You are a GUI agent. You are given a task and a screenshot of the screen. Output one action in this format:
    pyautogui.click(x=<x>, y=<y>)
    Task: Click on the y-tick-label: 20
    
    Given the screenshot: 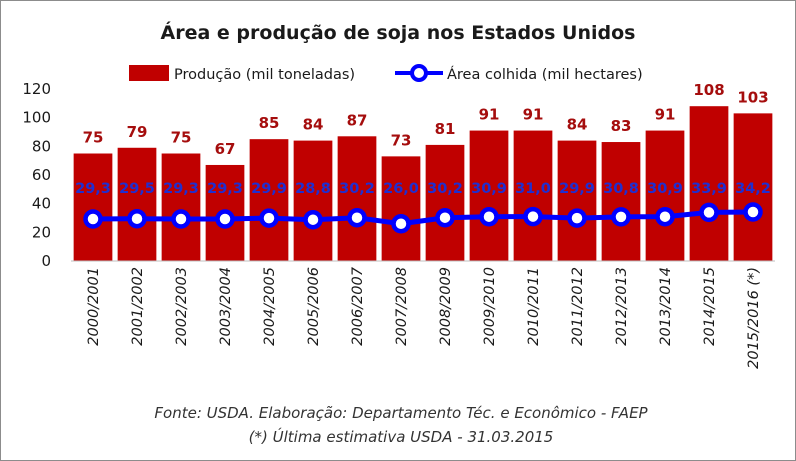 What is the action you would take?
    pyautogui.click(x=41, y=232)
    